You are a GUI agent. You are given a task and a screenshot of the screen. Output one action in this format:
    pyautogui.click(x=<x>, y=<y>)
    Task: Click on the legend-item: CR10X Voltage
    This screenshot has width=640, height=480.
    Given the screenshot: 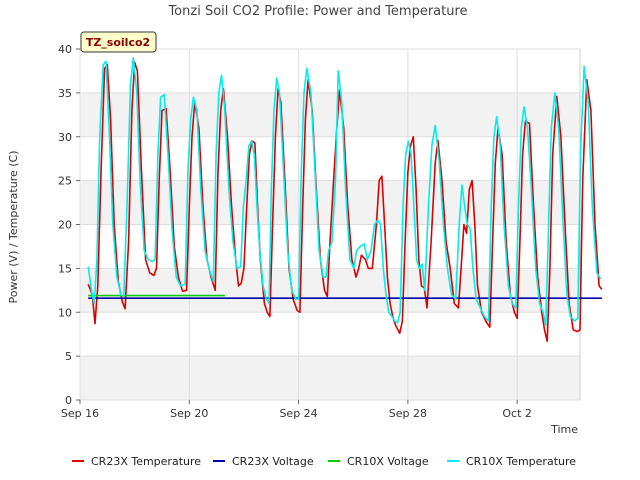 What is the action you would take?
    pyautogui.click(x=378, y=461)
    